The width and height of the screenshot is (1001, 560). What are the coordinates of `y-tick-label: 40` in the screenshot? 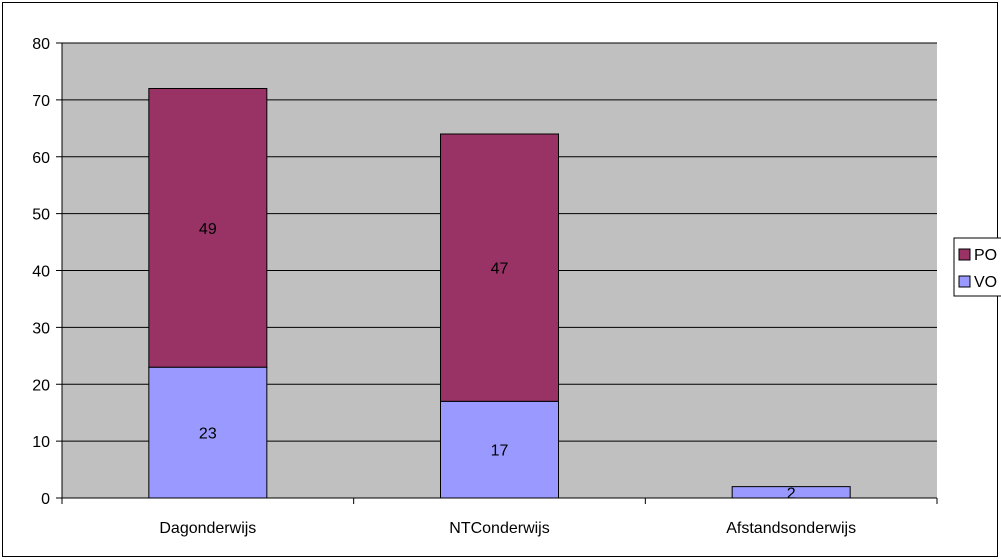 It's located at (41, 272).